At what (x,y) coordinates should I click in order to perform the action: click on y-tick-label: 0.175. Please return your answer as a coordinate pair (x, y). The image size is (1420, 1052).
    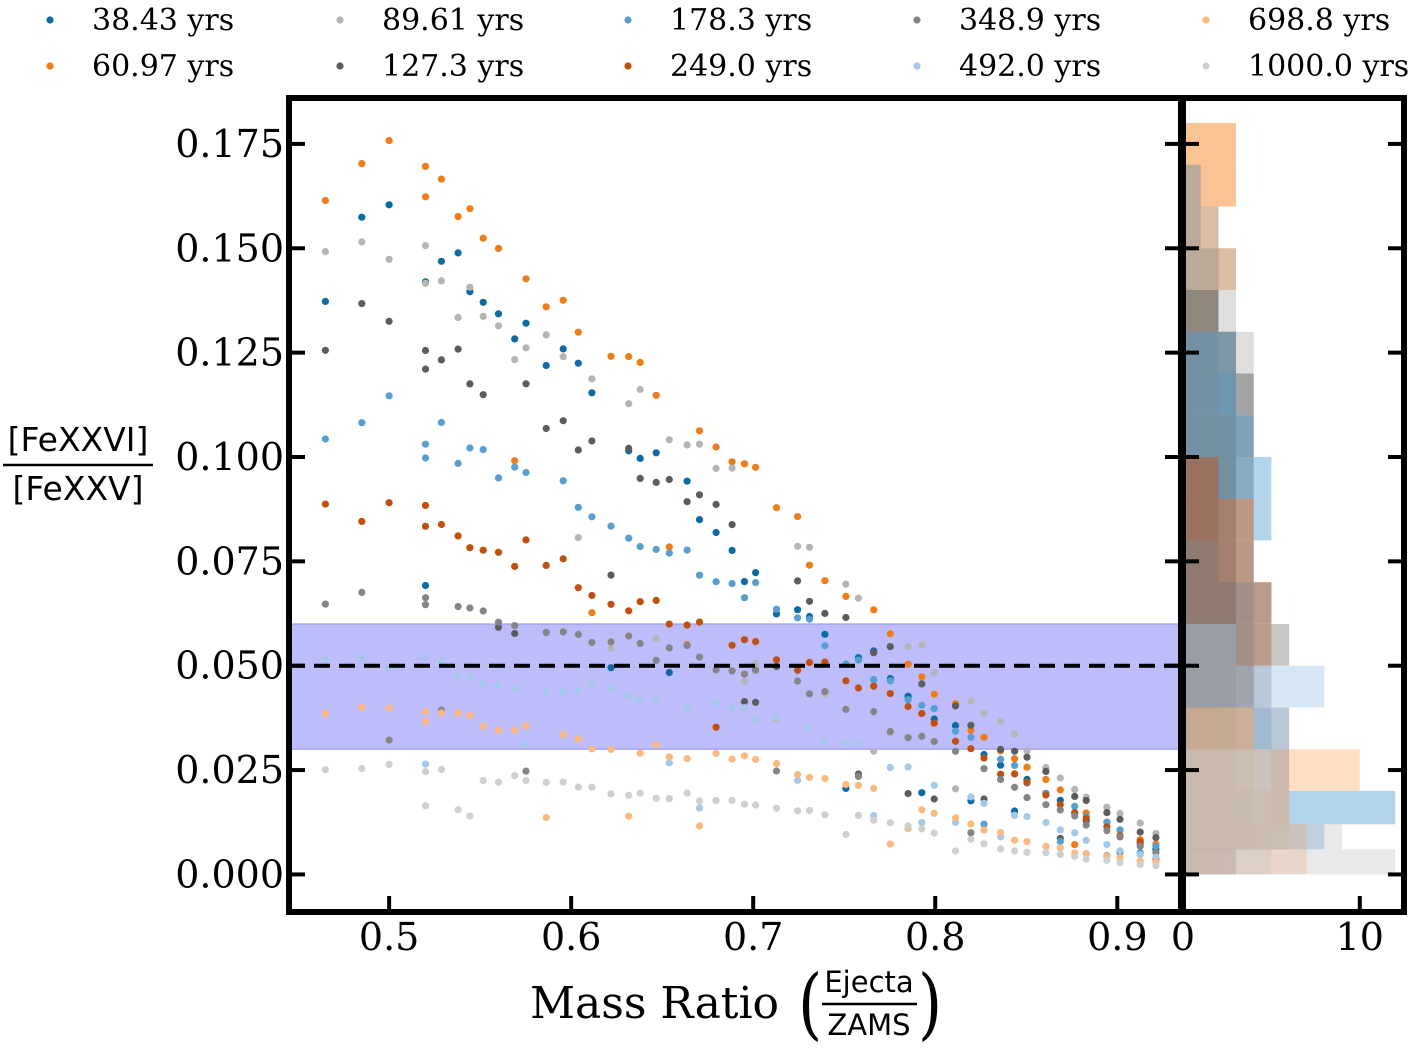
    Looking at the image, I should click on (229, 144).